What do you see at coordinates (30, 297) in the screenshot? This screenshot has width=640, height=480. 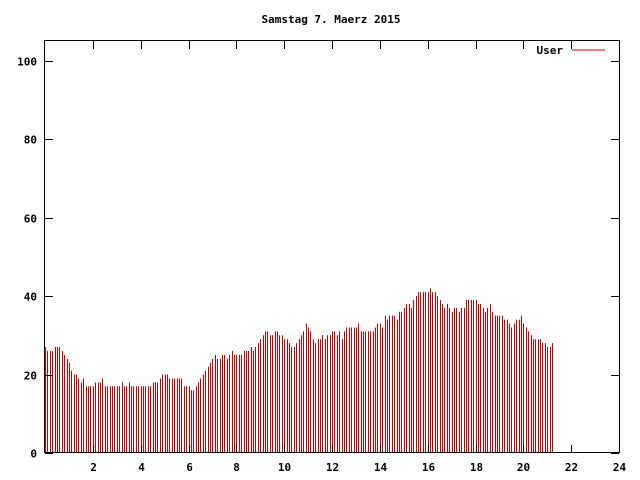 I see `y-tick-label: 40` at bounding box center [30, 297].